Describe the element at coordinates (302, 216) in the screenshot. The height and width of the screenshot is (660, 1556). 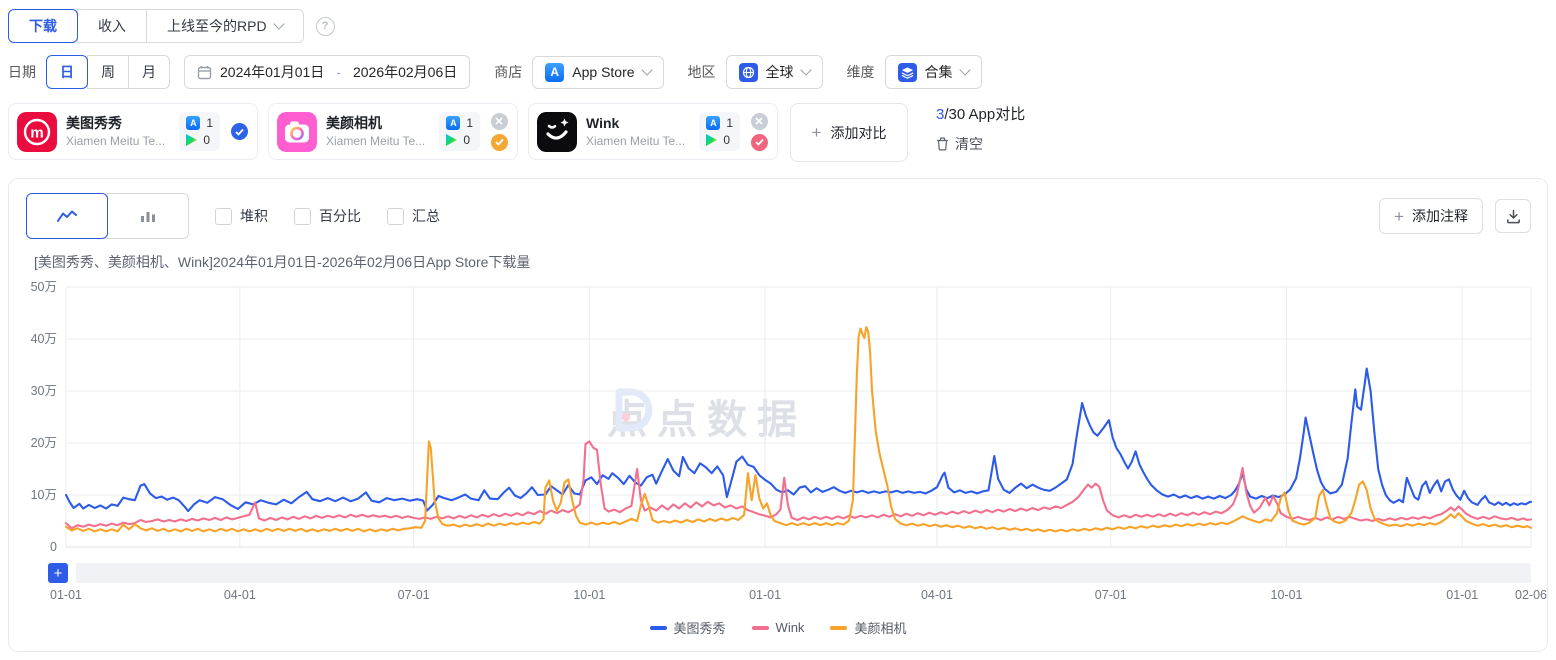
I see `percent-checkbox` at that location.